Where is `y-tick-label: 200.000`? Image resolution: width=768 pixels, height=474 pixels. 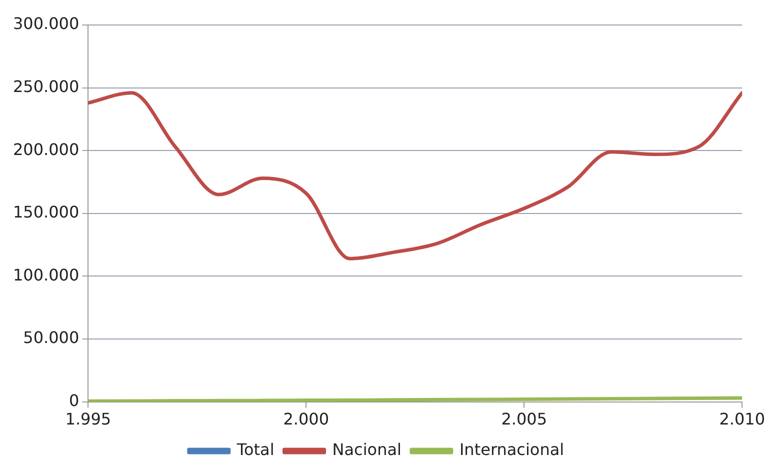 y-tick-label: 200.000 is located at coordinates (46, 149).